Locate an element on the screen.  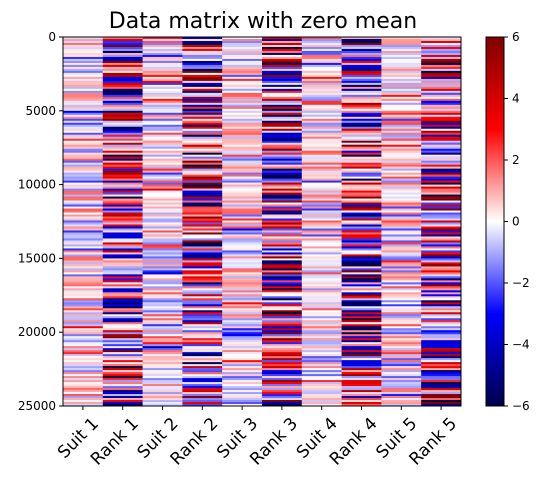
colorbar-tick-label: 2 is located at coordinates (516, 160).